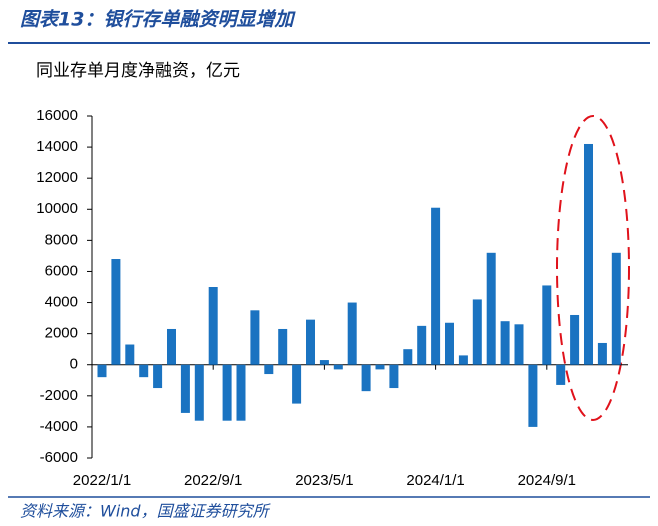  I want to click on highlight-ellipse, so click(593, 268).